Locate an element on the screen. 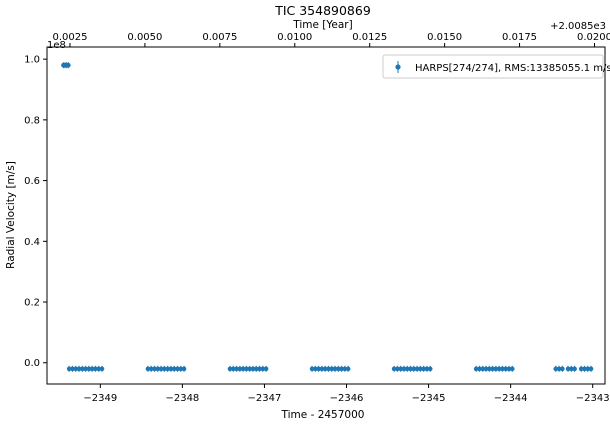 This screenshot has height=426, width=610. top-x-tick-label: 0.0075 is located at coordinates (219, 37).